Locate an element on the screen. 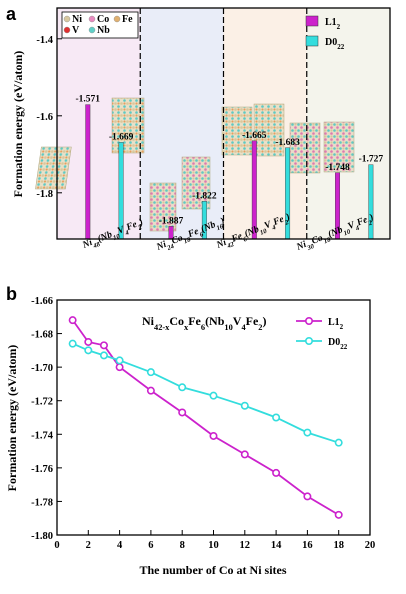  x-axis-ticks-b: 0 2 4 6 8 10 12 14 16 18 20 is located at coordinates (214, 540).